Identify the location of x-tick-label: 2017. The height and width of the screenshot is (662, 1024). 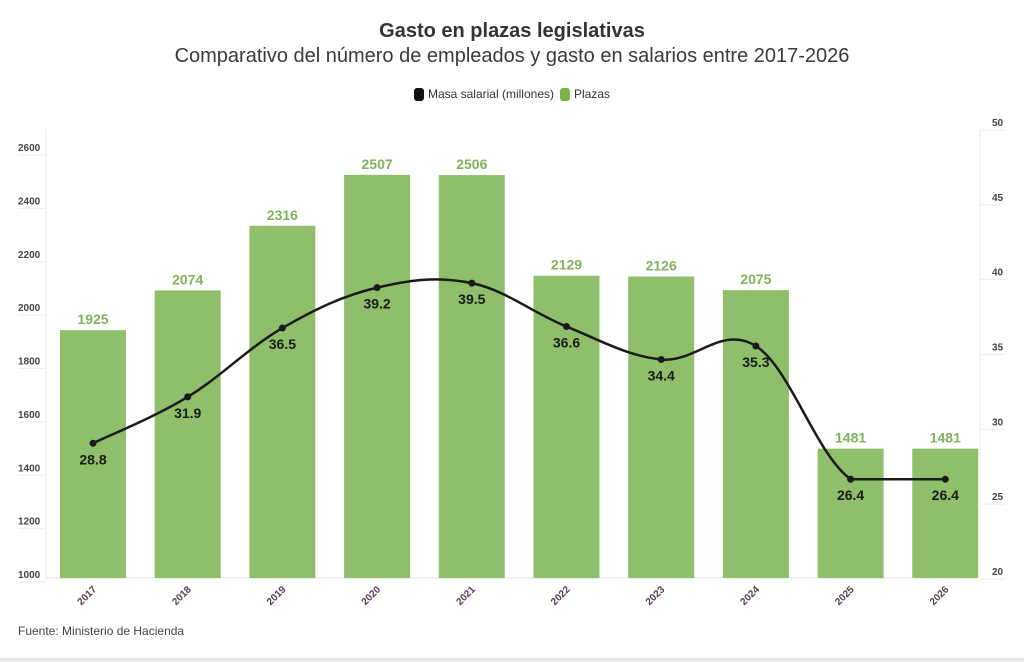
(88, 596).